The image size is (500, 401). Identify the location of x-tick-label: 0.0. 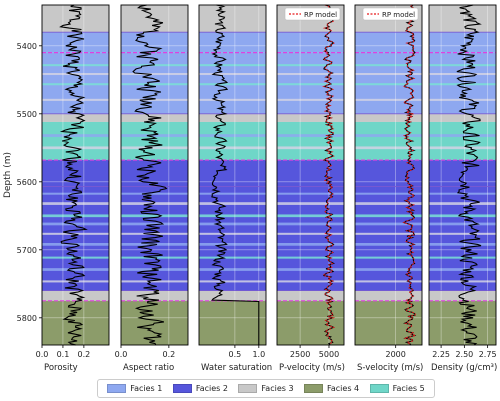
(42, 354).